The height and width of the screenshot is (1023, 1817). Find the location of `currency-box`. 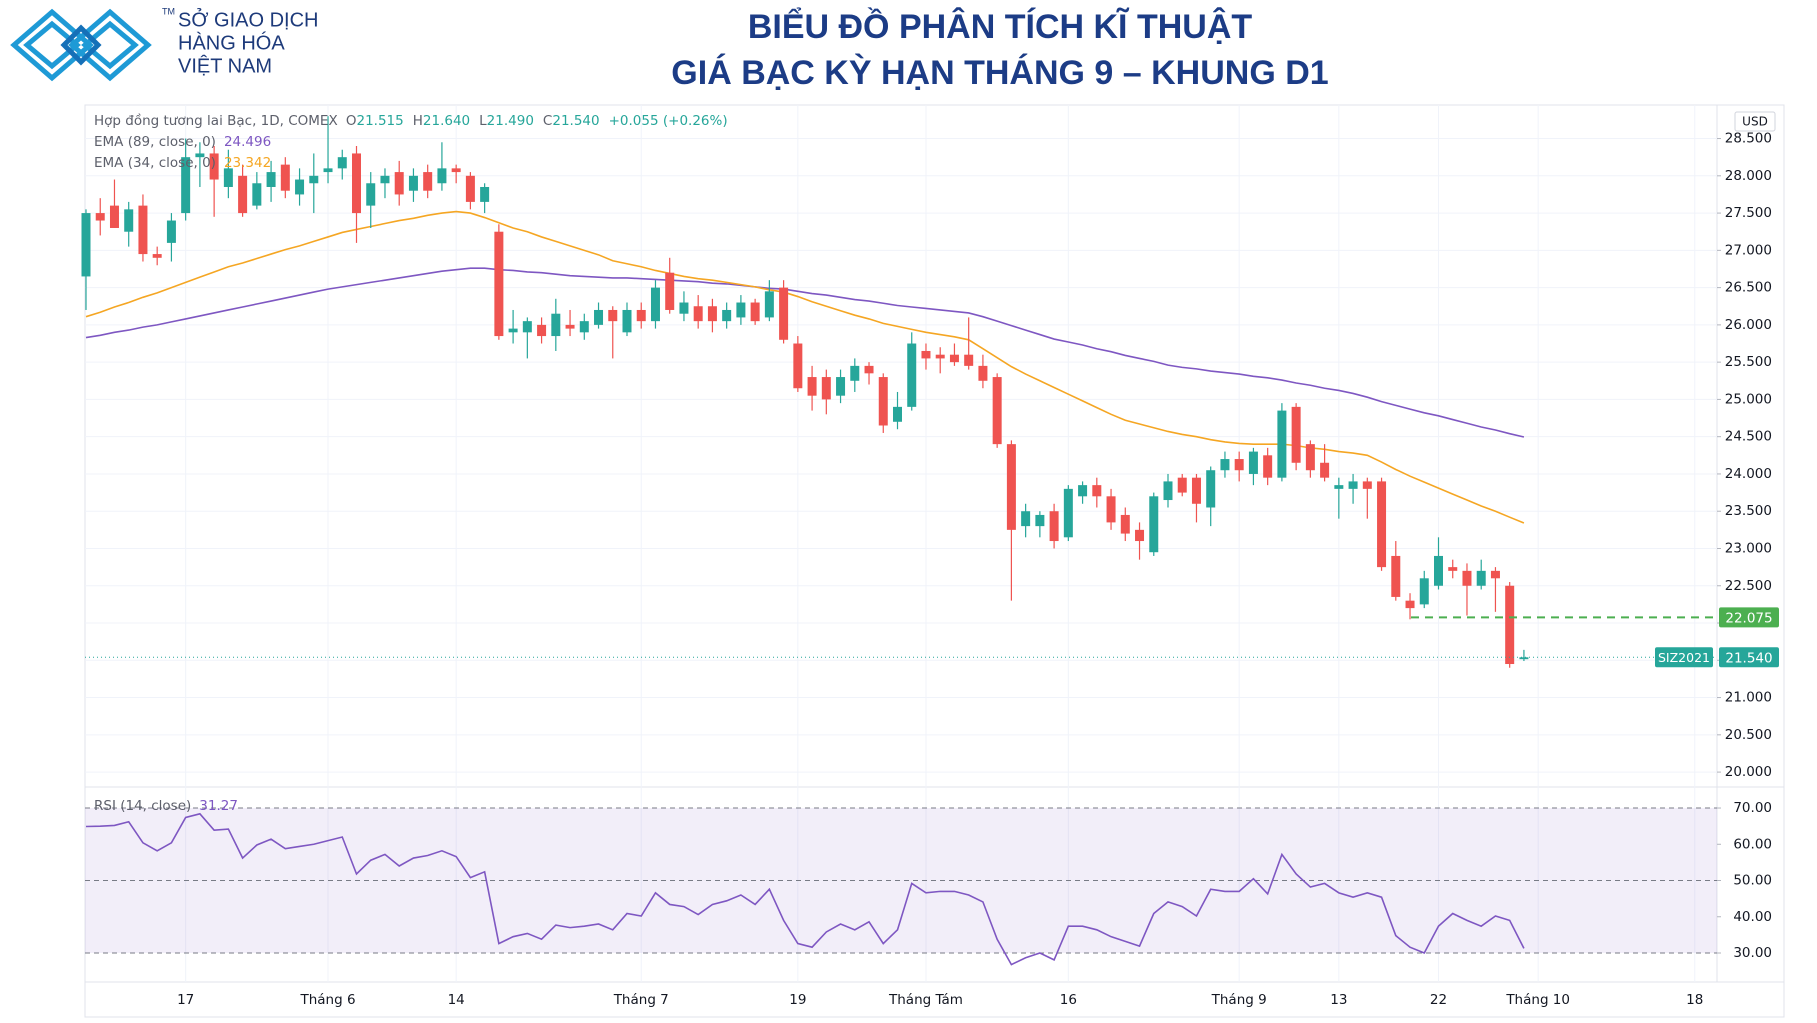

currency-box is located at coordinates (1755, 121).